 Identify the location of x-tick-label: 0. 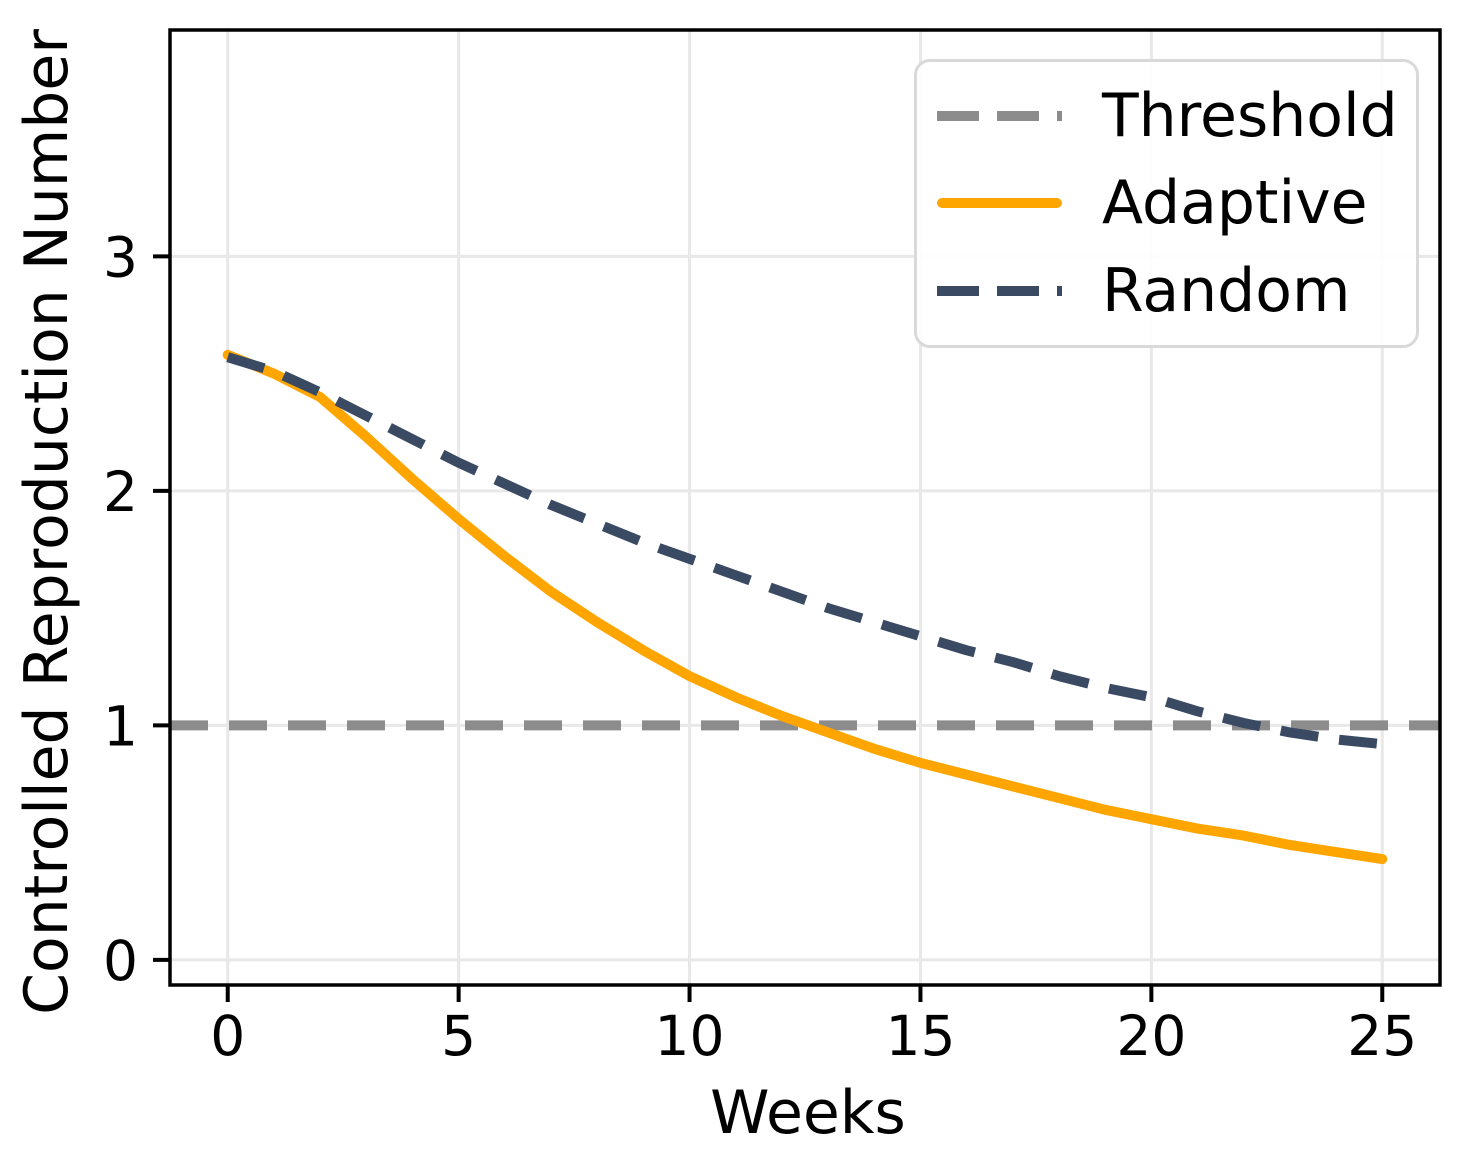
(227, 1036).